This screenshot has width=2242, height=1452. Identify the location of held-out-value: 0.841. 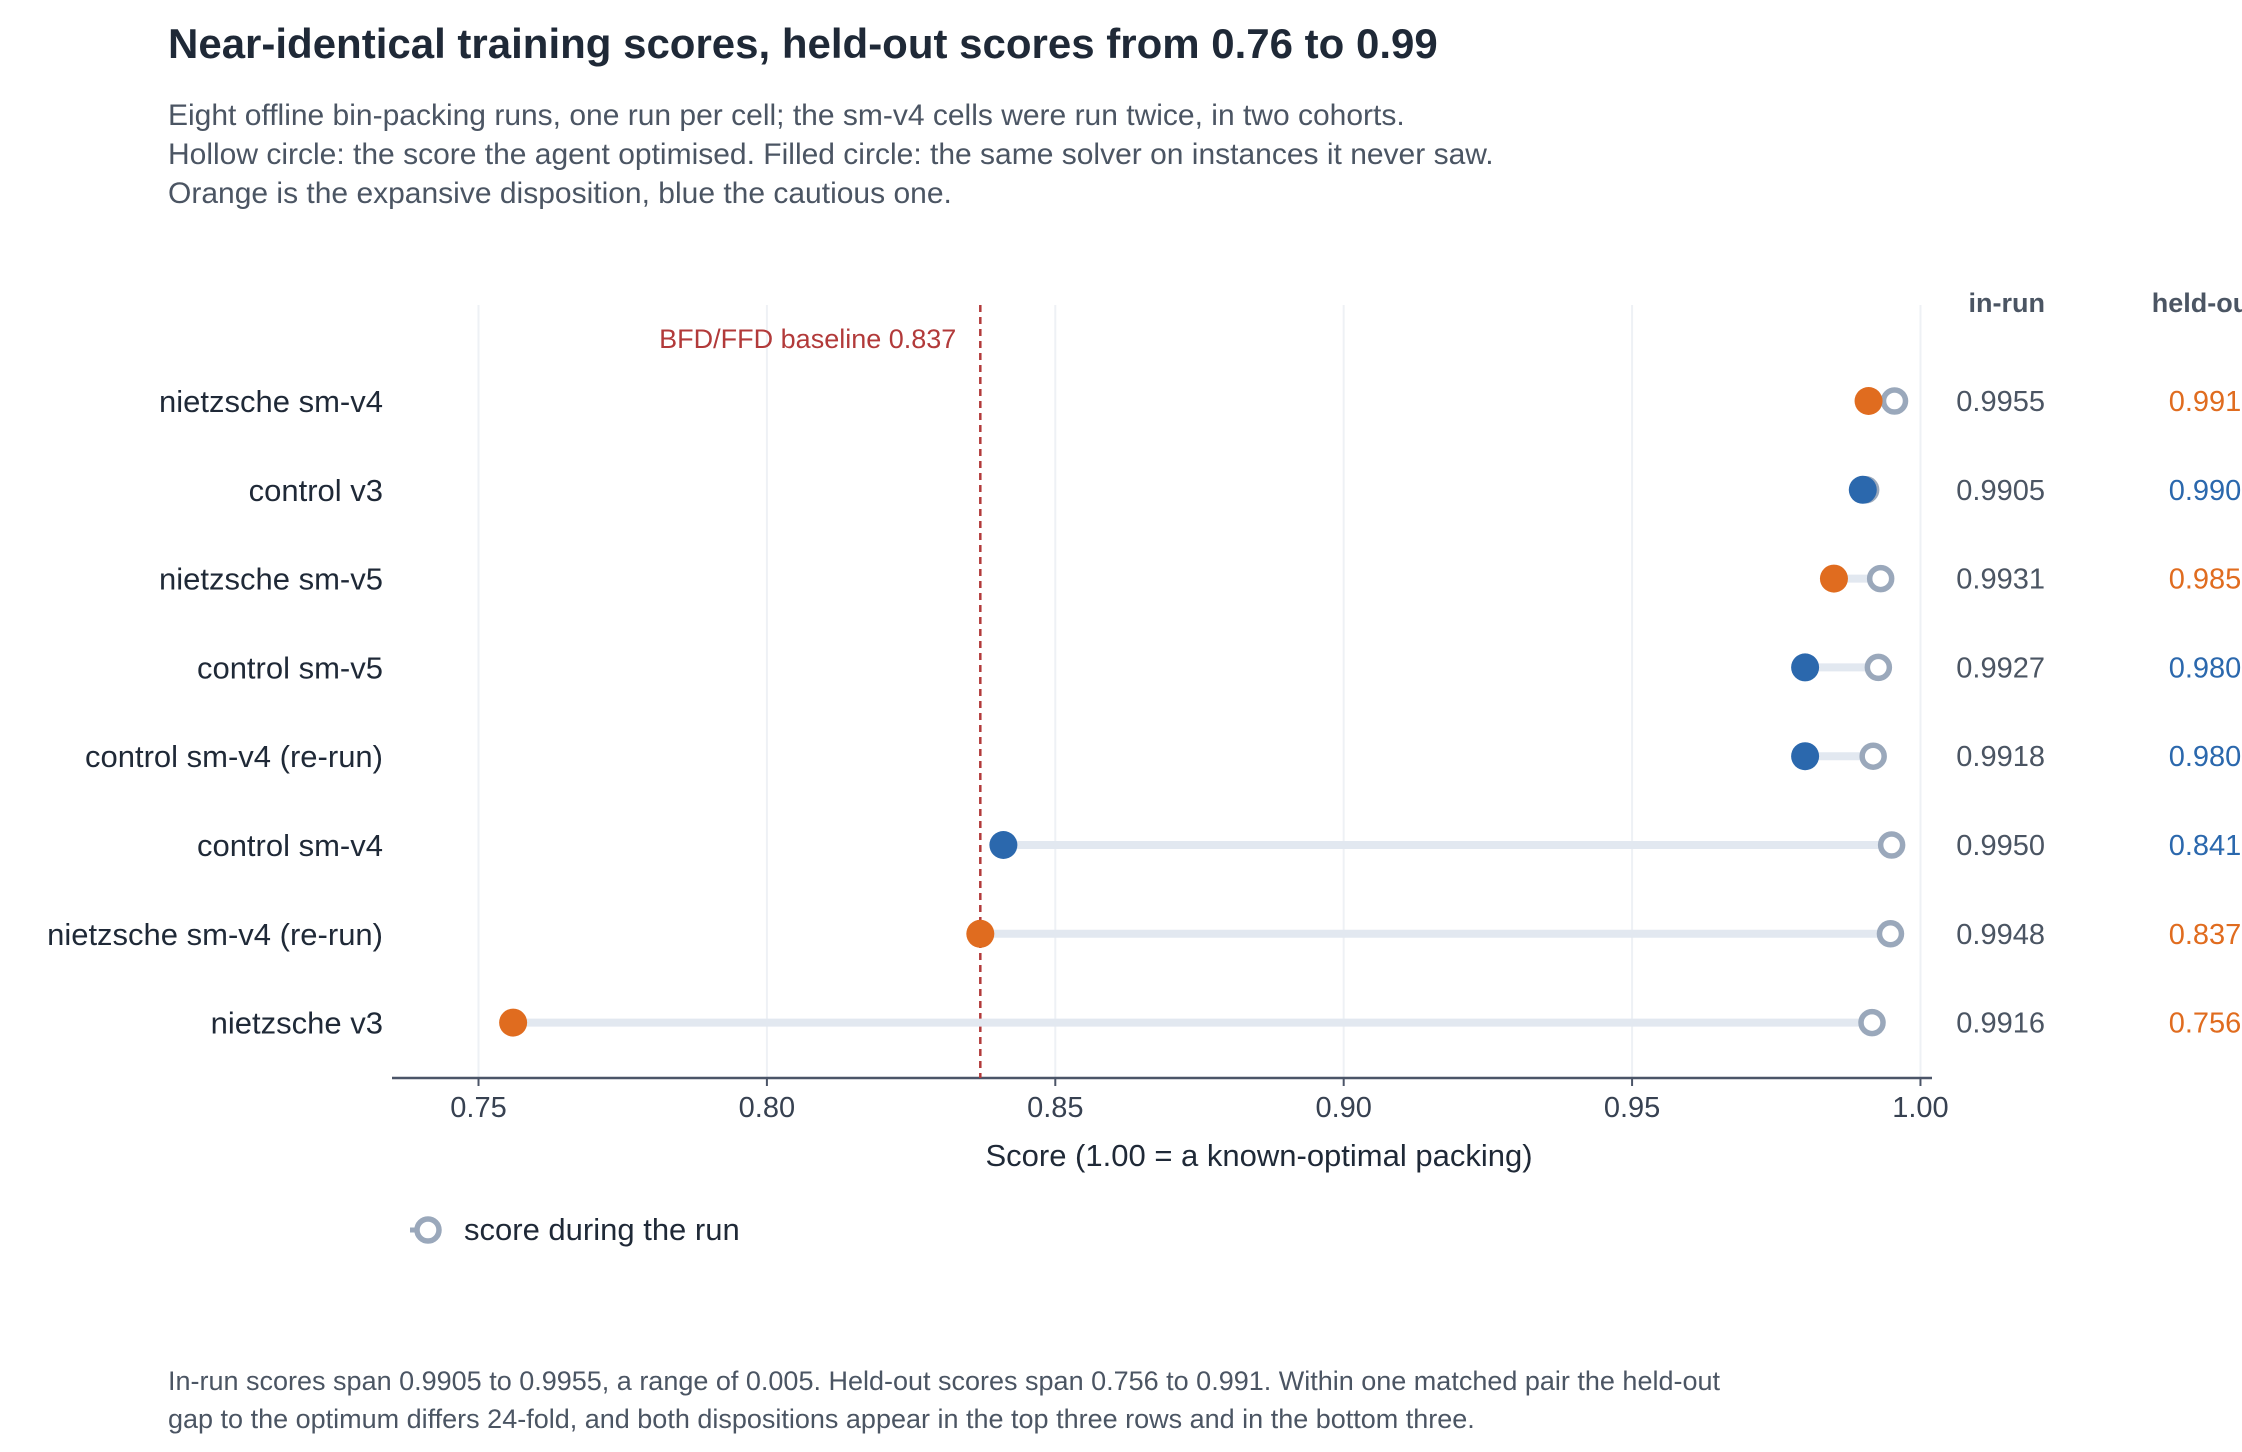
(2205, 846).